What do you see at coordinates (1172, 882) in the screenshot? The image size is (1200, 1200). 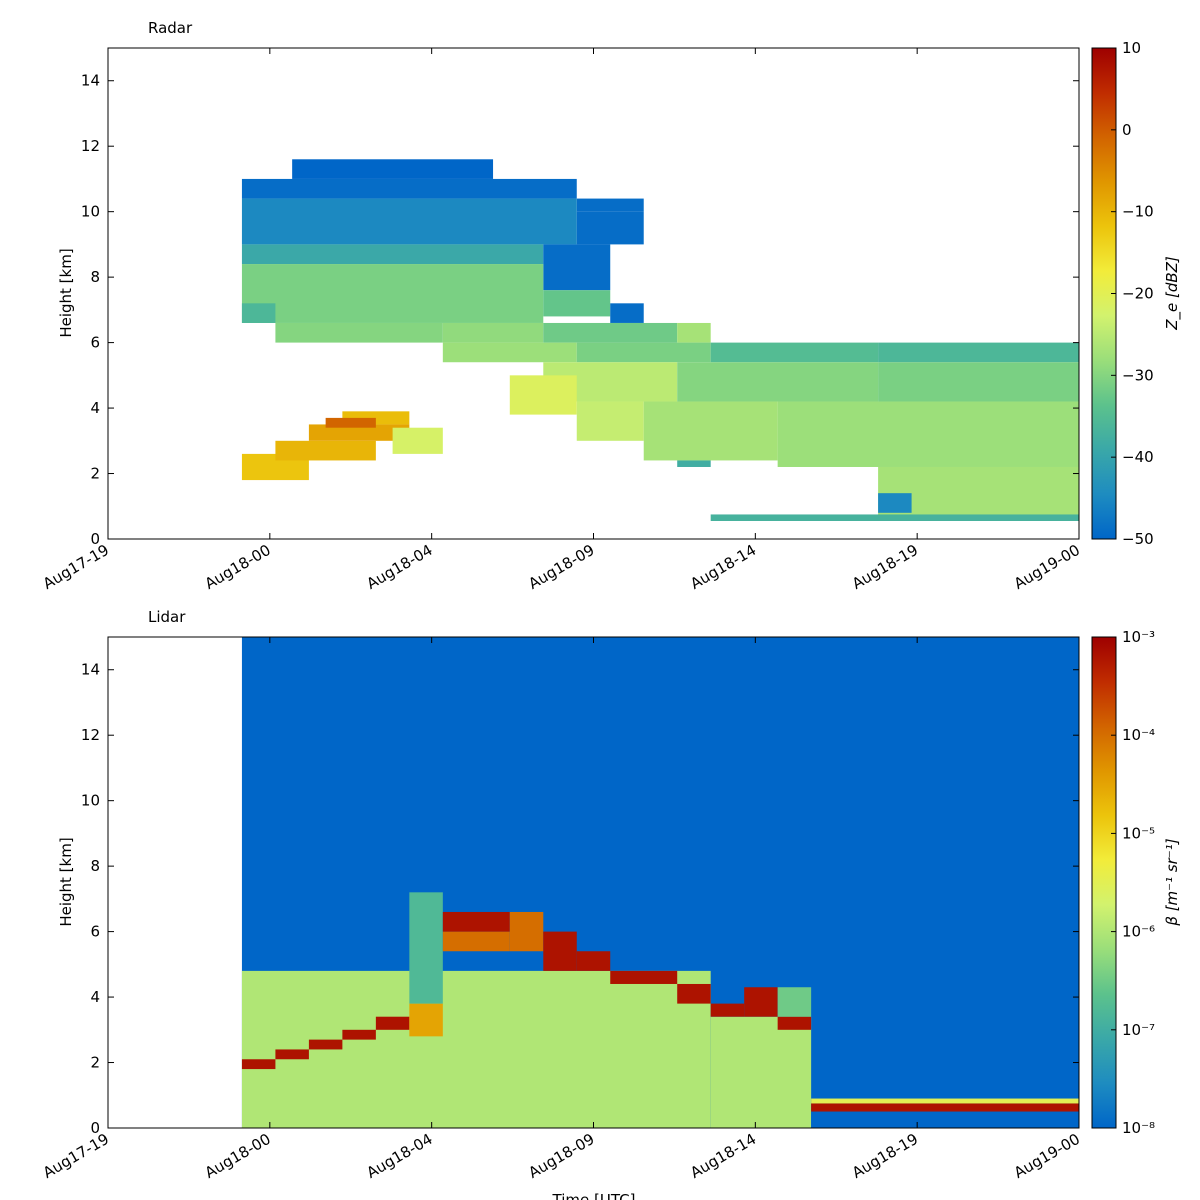 I see `lidar-colorbar-label: β [m⁻¹ sr⁻¹]` at bounding box center [1172, 882].